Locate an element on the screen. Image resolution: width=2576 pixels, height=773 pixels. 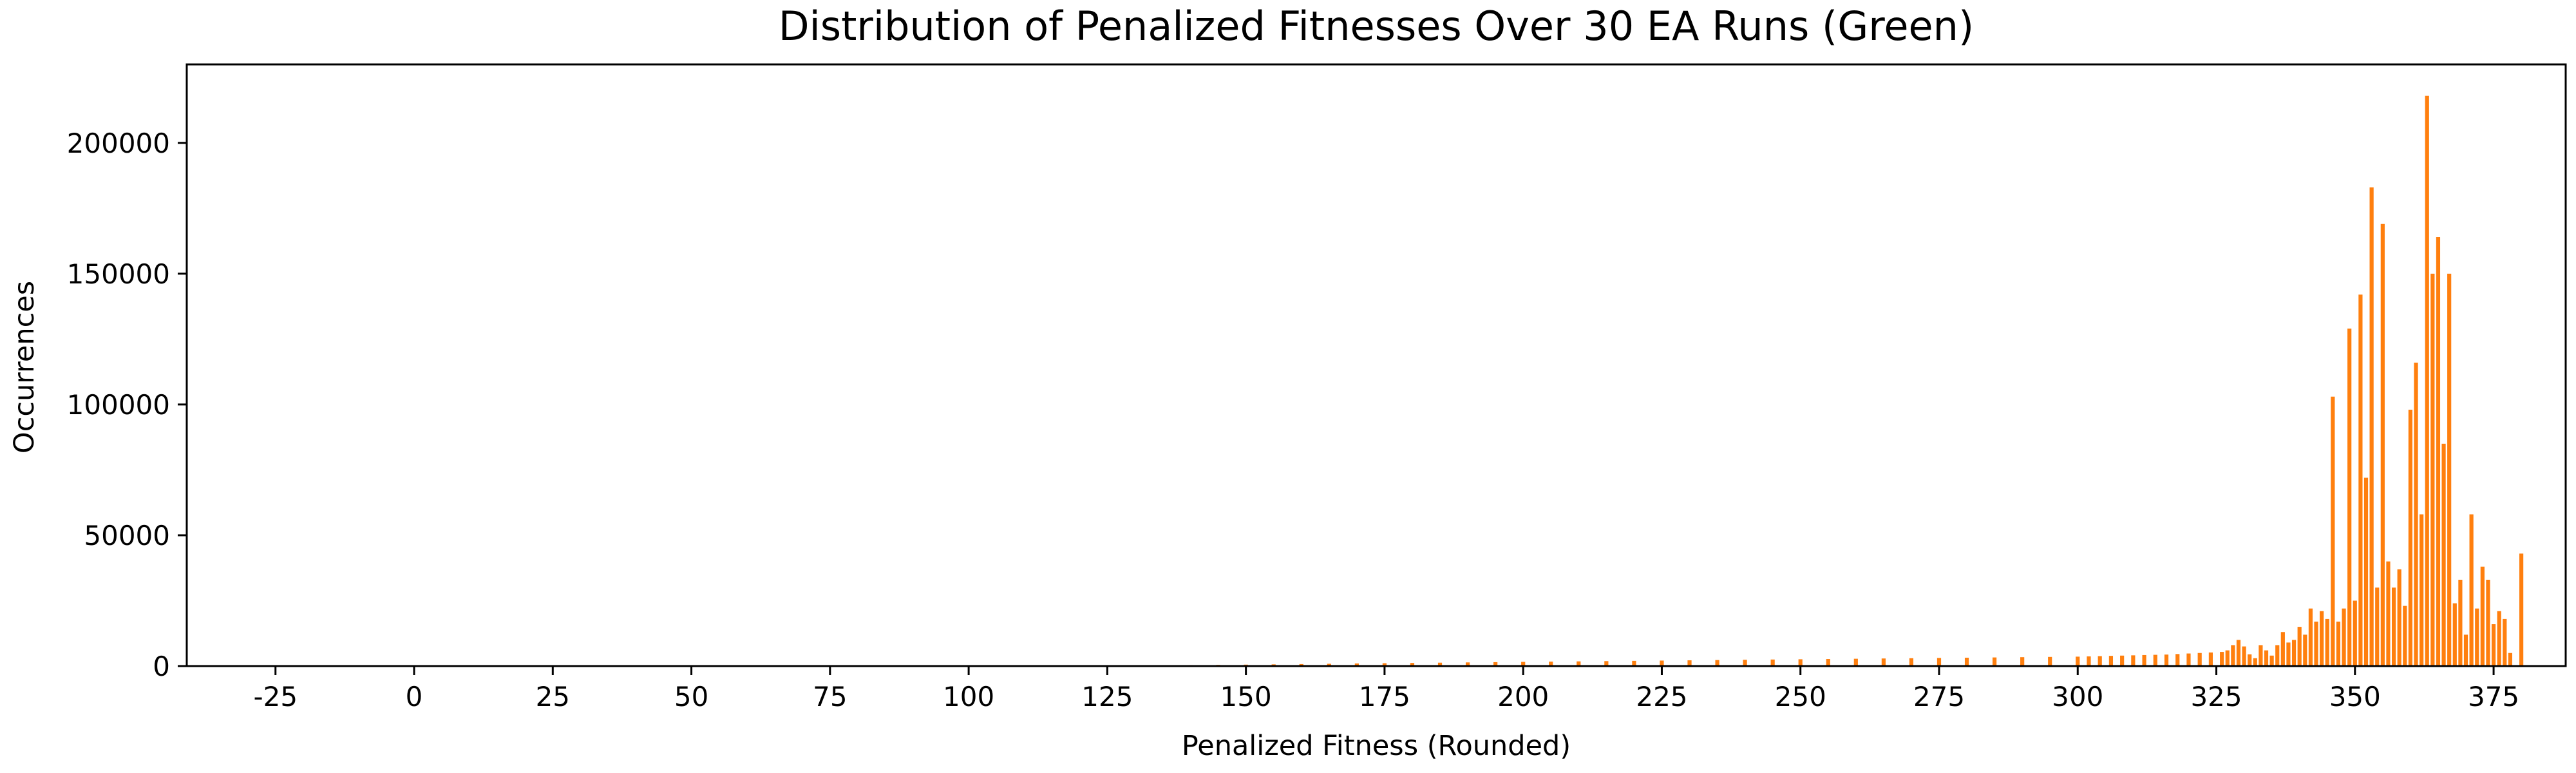
y-tick-label: 50000 is located at coordinates (127, 535).